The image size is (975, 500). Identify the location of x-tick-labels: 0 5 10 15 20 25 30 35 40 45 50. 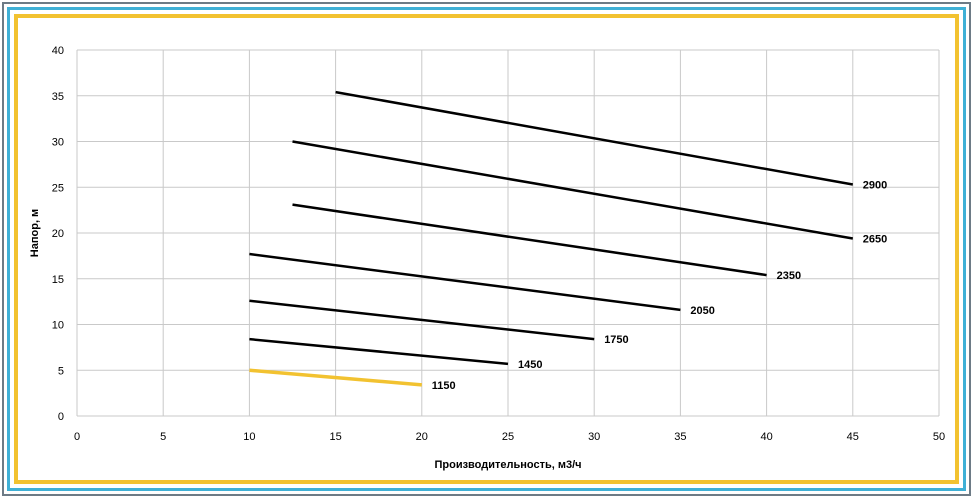
(509, 437).